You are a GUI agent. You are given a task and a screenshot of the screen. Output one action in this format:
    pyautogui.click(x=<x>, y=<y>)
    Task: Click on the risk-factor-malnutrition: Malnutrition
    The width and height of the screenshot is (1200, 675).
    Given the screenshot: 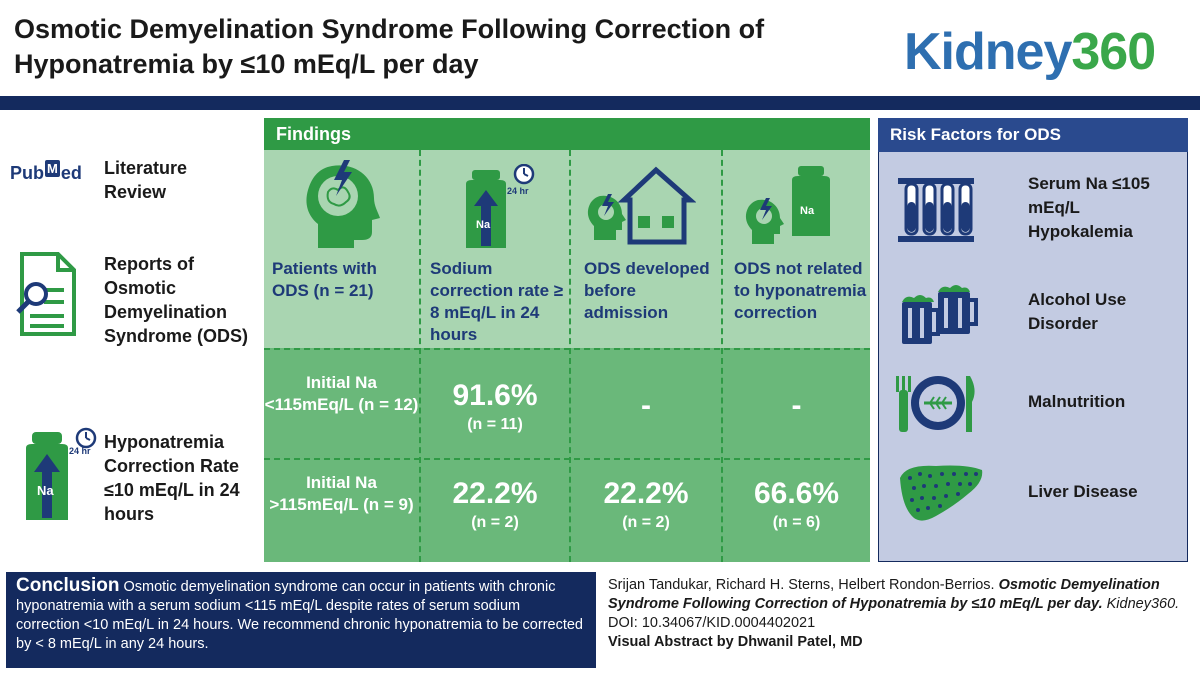 What is the action you would take?
    pyautogui.click(x=1077, y=401)
    